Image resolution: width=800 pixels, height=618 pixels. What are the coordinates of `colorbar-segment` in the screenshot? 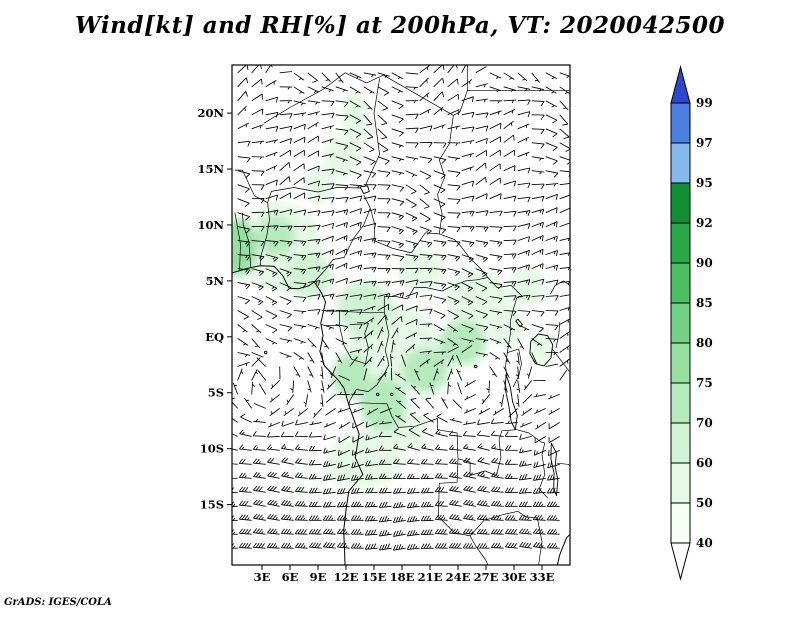 It's located at (680, 283).